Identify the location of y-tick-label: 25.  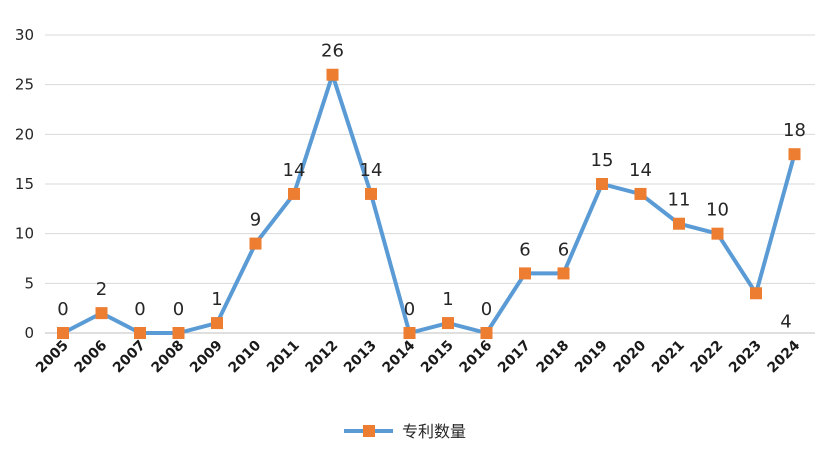
(24, 85).